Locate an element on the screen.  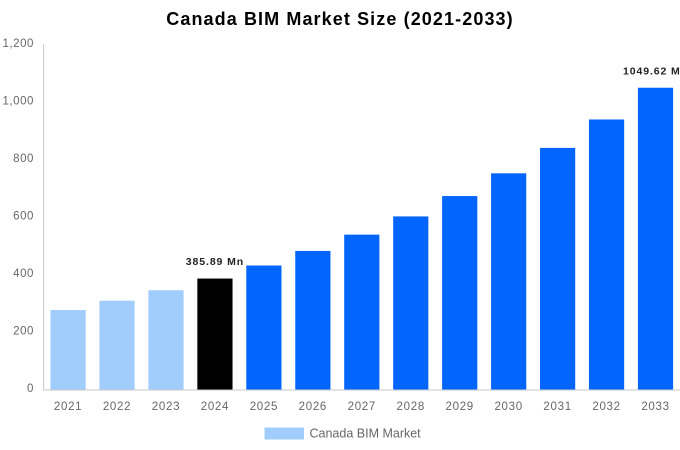
svg-text: 2023 is located at coordinates (166, 407).